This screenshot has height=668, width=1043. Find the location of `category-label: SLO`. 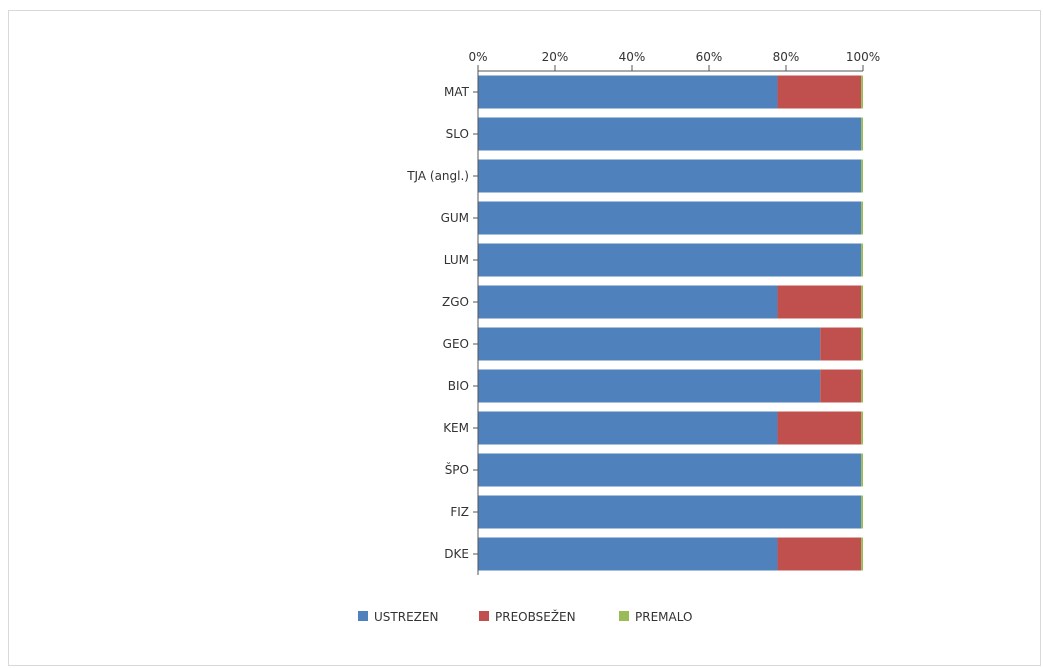

category-label: SLO is located at coordinates (457, 134).